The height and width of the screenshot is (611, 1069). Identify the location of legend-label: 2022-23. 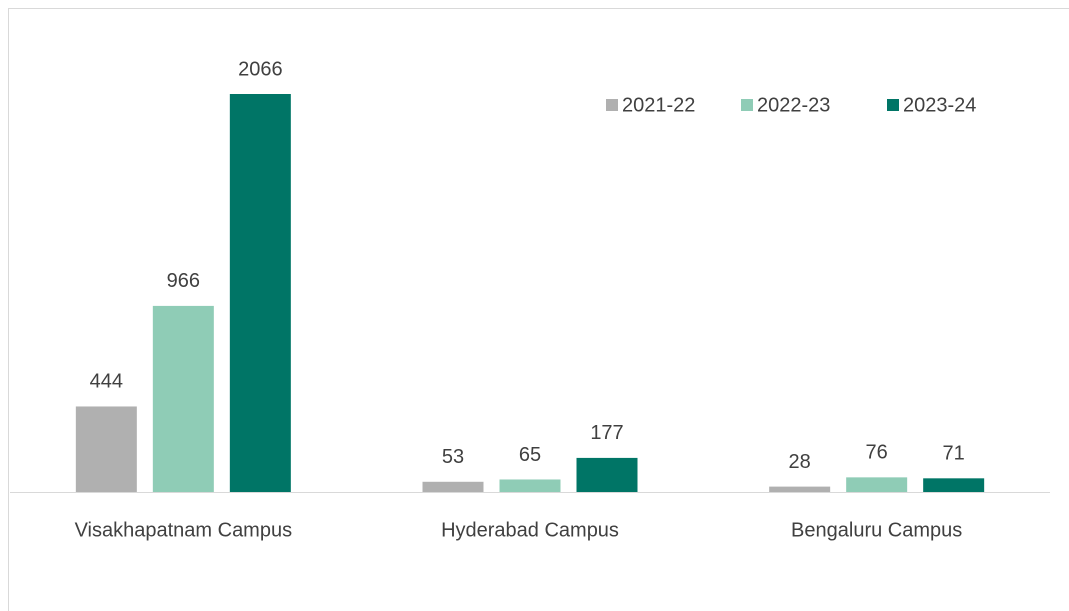
(793, 105).